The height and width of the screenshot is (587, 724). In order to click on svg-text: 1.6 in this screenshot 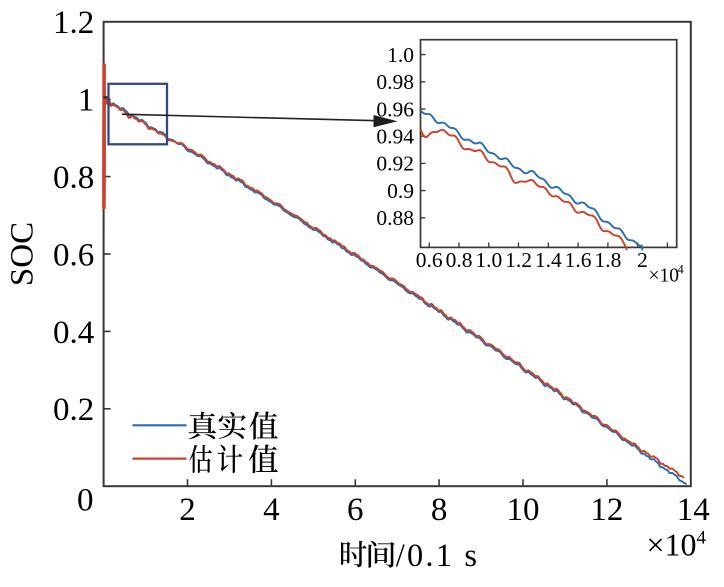, I will do `click(578, 260)`.